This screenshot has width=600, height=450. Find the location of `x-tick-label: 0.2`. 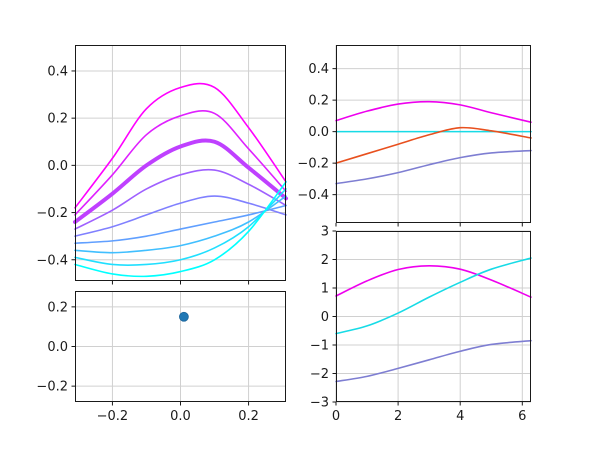

x-tick-label: 0.2 is located at coordinates (248, 416).